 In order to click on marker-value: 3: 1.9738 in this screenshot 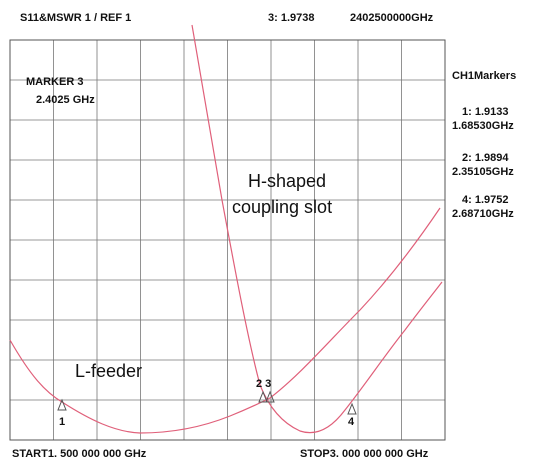, I will do `click(291, 18)`.